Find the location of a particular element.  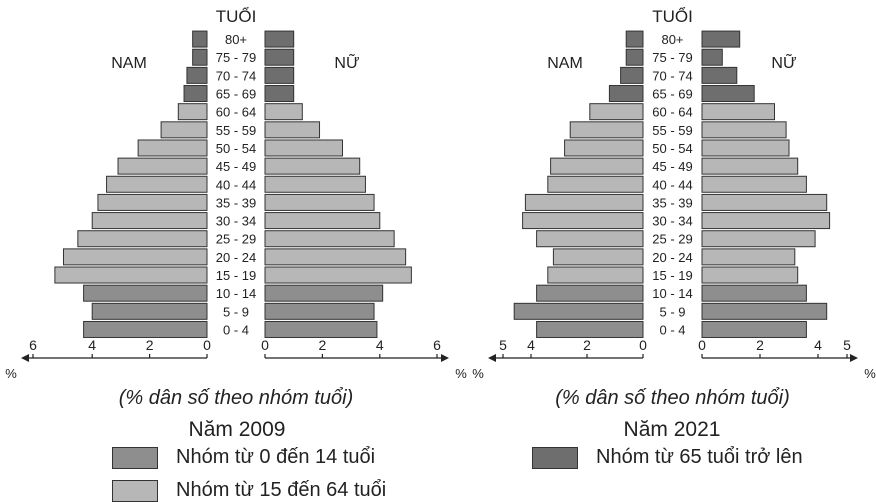

age-label: 15 - 19 is located at coordinates (672, 275).